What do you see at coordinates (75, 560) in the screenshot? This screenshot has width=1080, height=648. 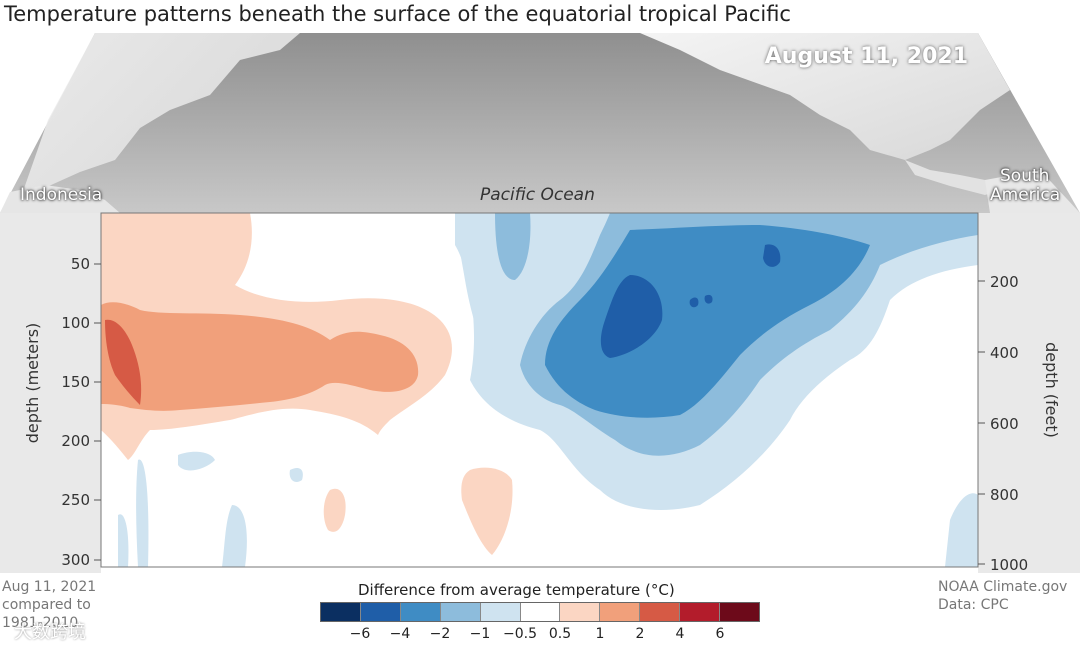 I see `left-tick-label-300: 300` at bounding box center [75, 560].